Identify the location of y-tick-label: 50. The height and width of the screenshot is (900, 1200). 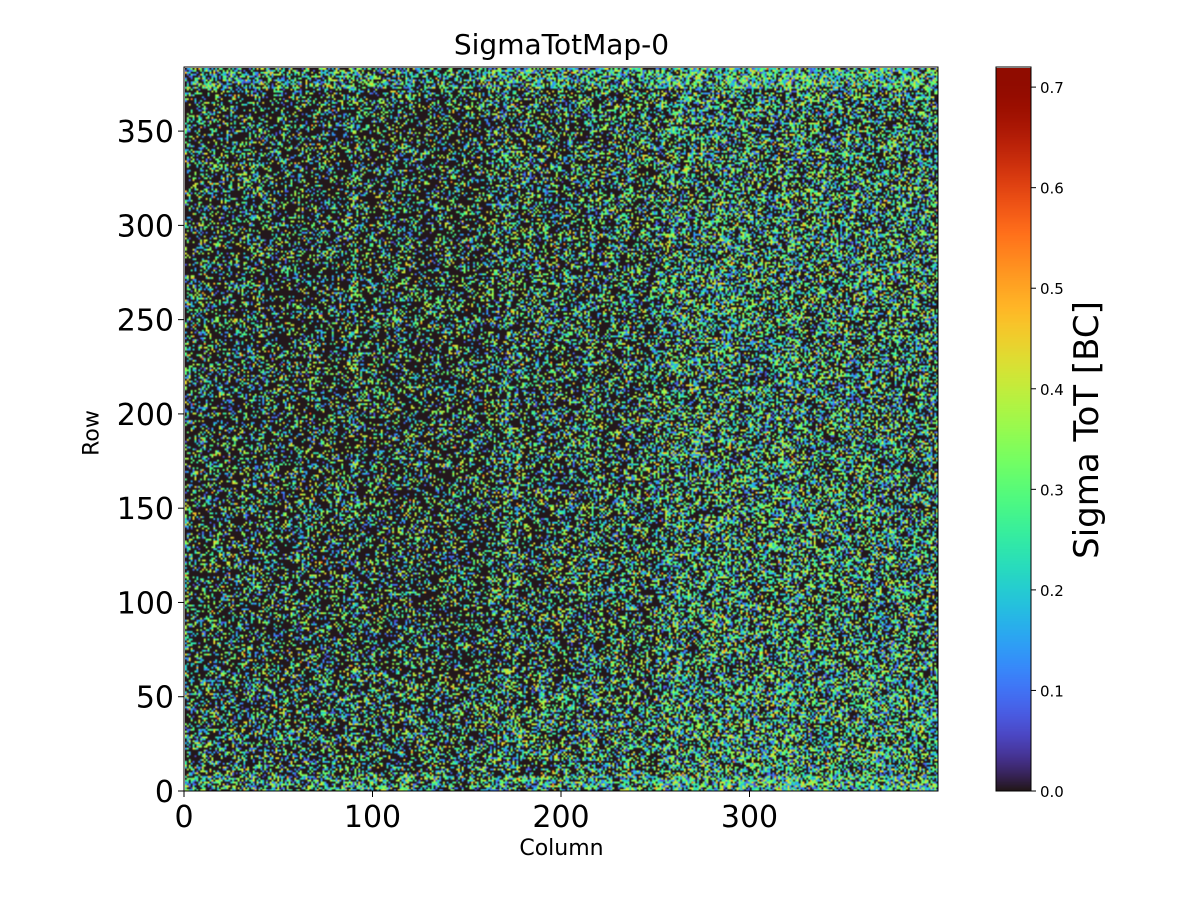
(155, 698).